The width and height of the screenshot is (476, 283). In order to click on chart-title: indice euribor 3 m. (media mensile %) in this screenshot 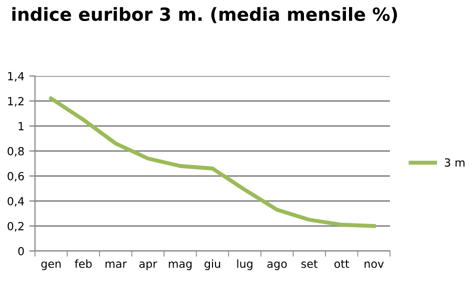, I will do `click(204, 15)`.